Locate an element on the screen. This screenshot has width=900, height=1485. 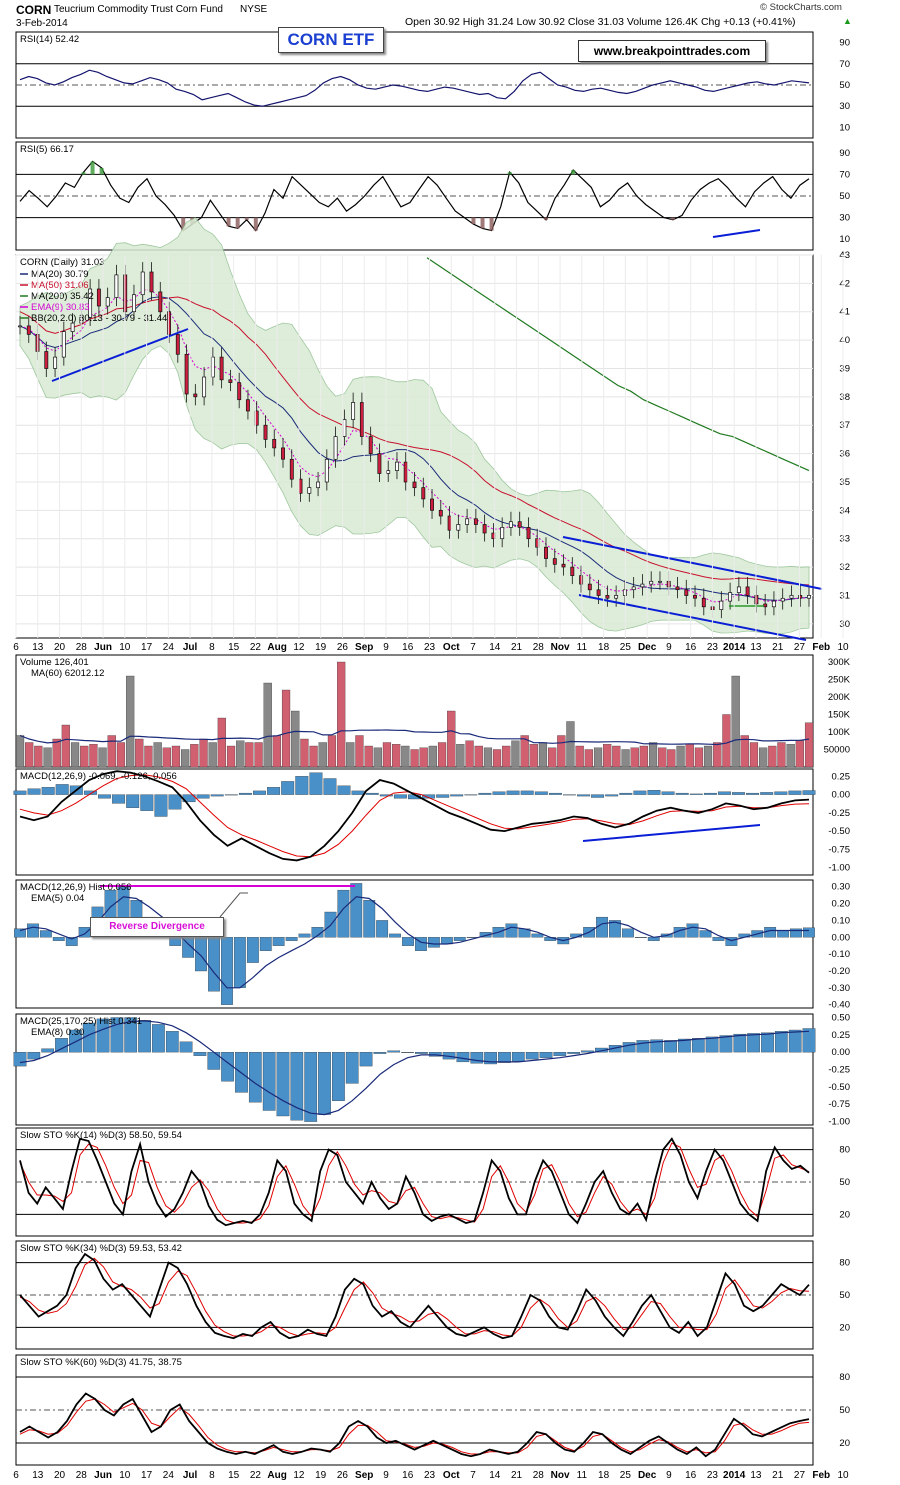
sto34-tick-label: 50 is located at coordinates (844, 1295).